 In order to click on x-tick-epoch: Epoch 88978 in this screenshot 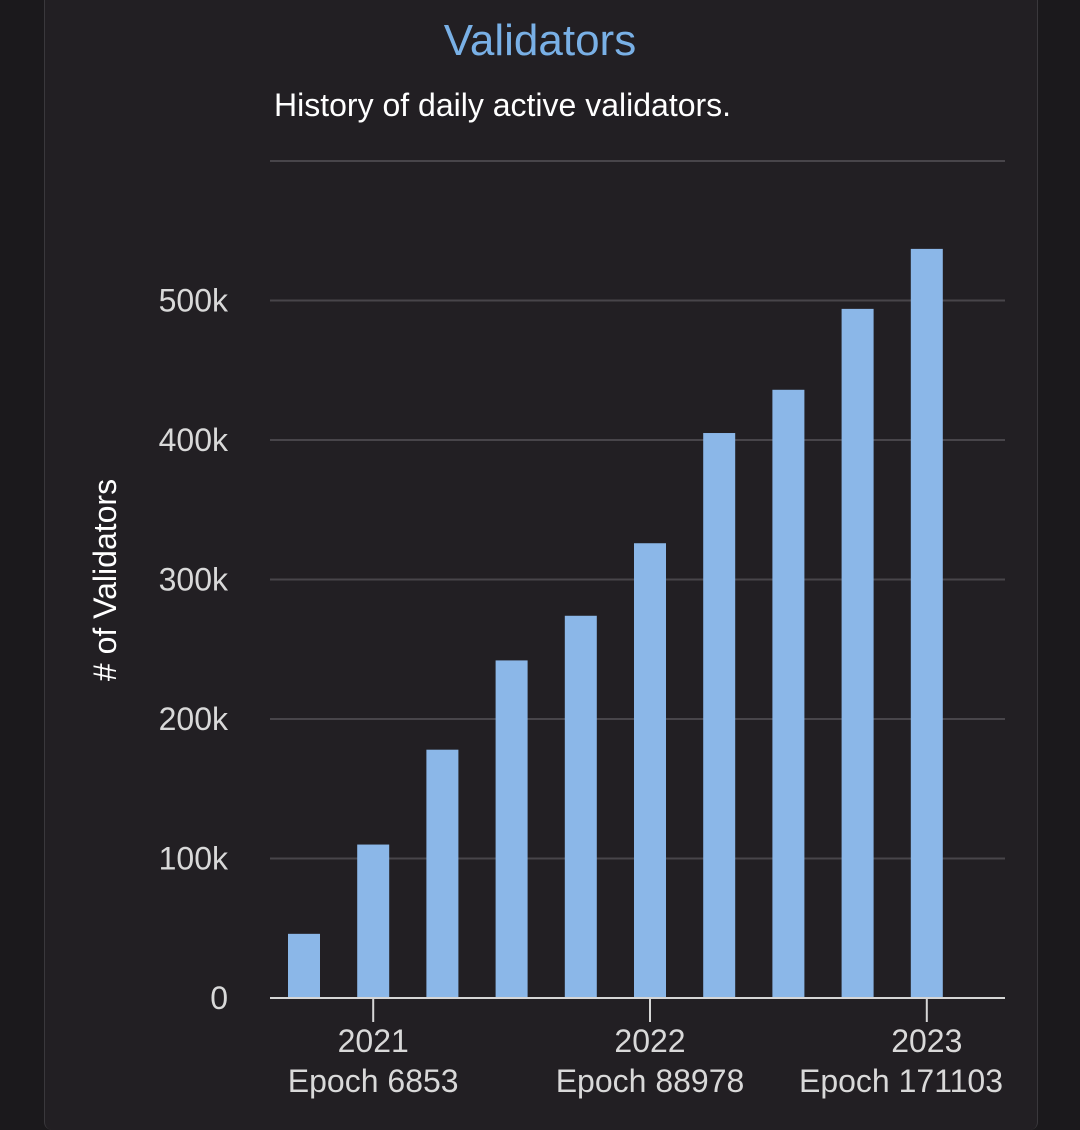, I will do `click(650, 1081)`.